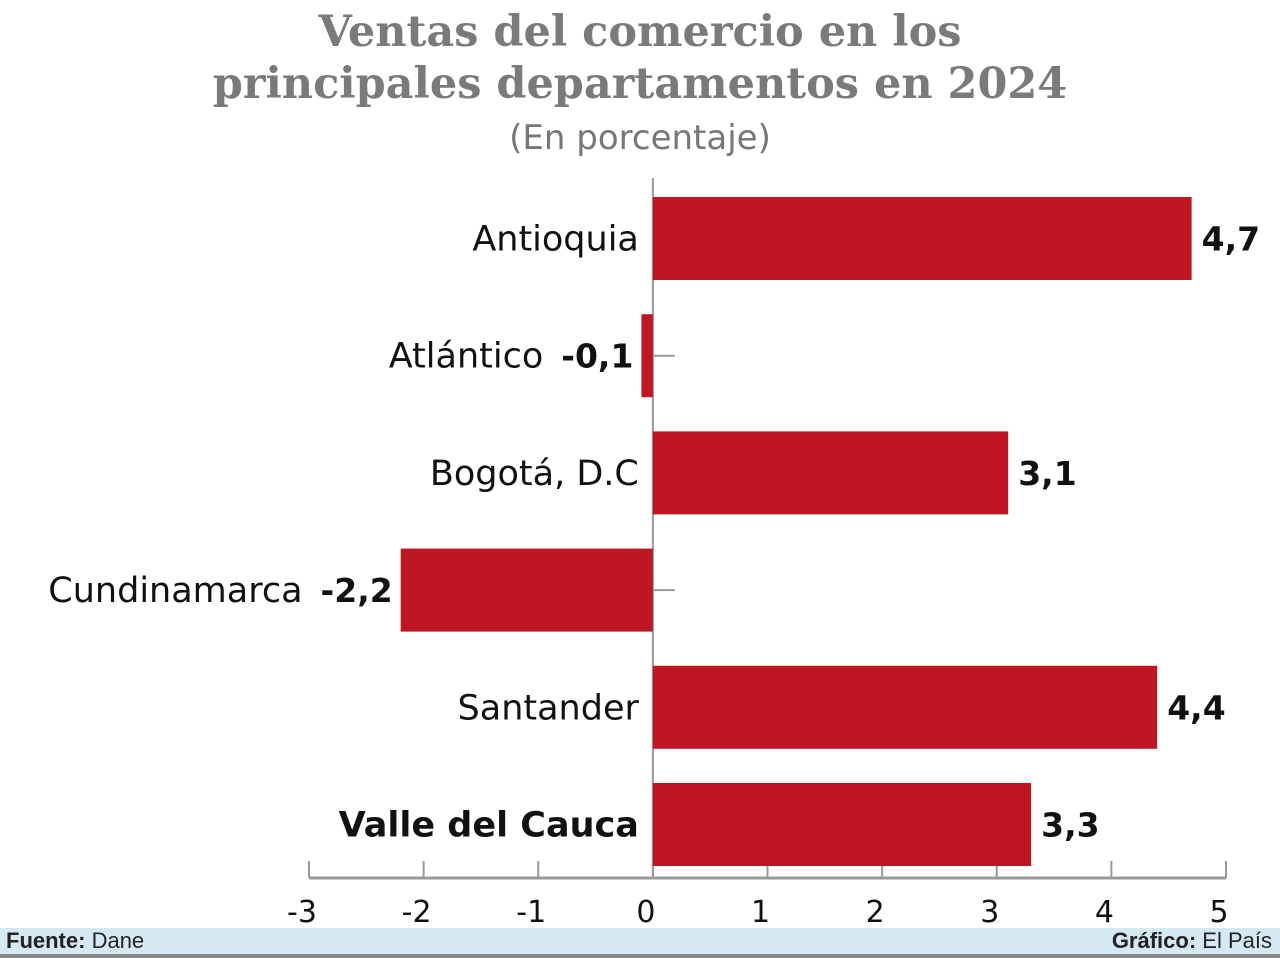 The width and height of the screenshot is (1280, 958). What do you see at coordinates (640, 138) in the screenshot?
I see `chart-subtitle: (En porcentaje)` at bounding box center [640, 138].